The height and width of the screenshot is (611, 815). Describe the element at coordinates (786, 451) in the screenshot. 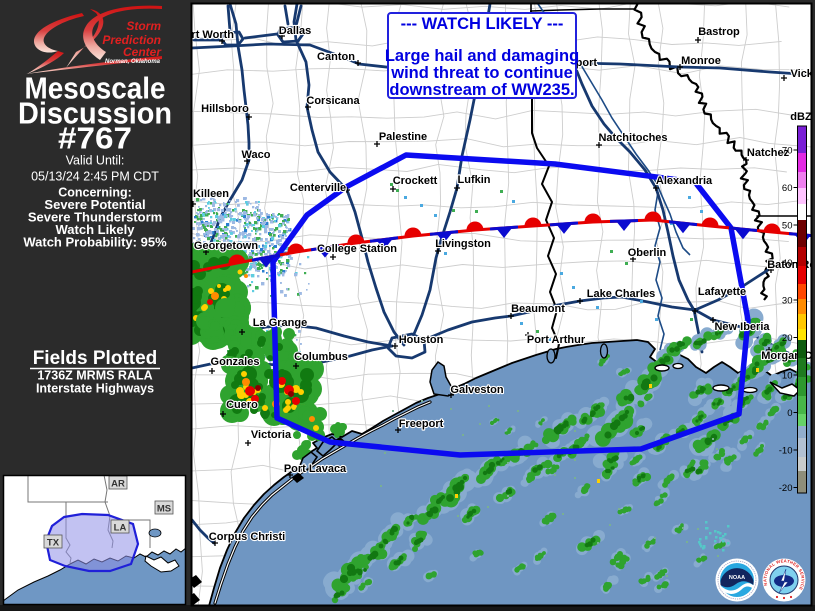

I see `svg-text: -10` at that location.